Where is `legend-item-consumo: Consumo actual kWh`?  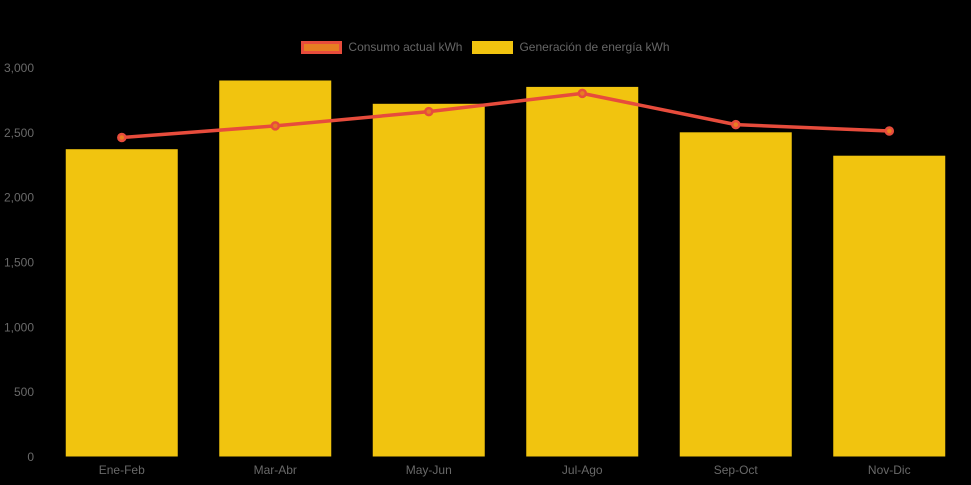 legend-item-consumo: Consumo actual kWh is located at coordinates (381, 47).